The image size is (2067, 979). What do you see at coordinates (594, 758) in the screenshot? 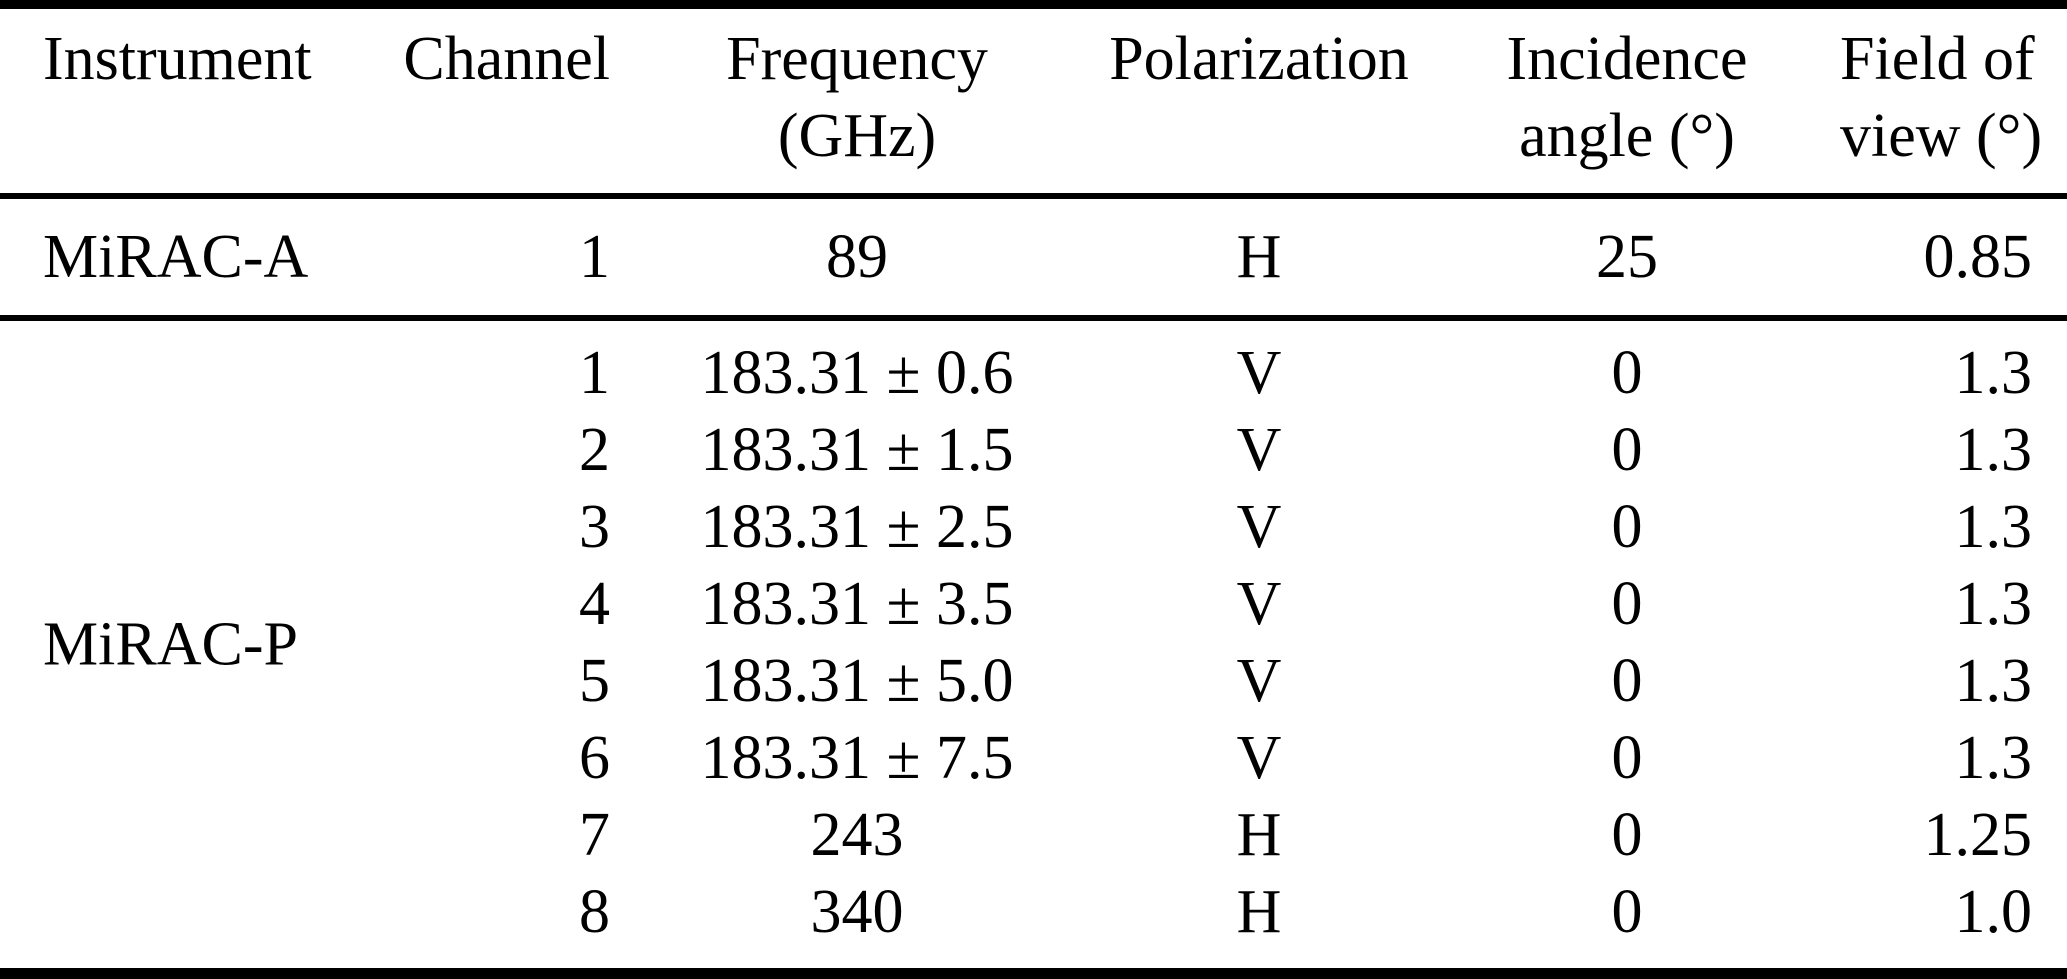
I see `cell-channel: 6` at bounding box center [594, 758].